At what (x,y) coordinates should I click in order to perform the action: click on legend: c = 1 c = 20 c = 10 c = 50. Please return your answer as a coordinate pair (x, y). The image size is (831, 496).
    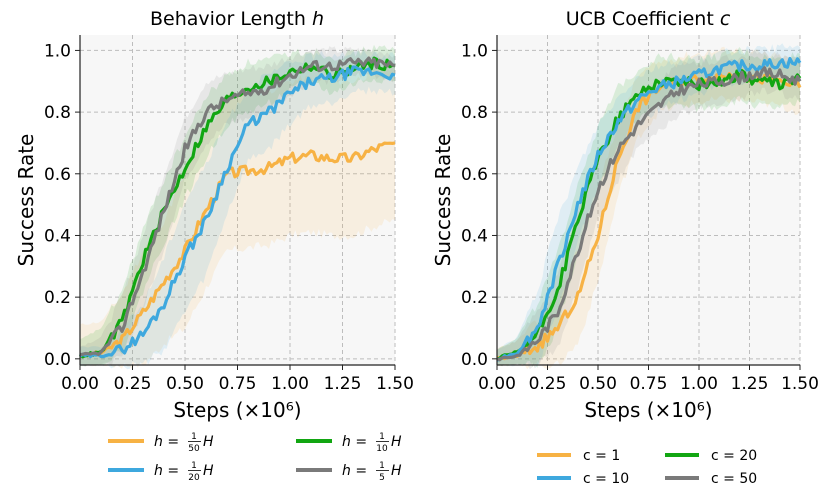
    Looking at the image, I should click on (647, 467).